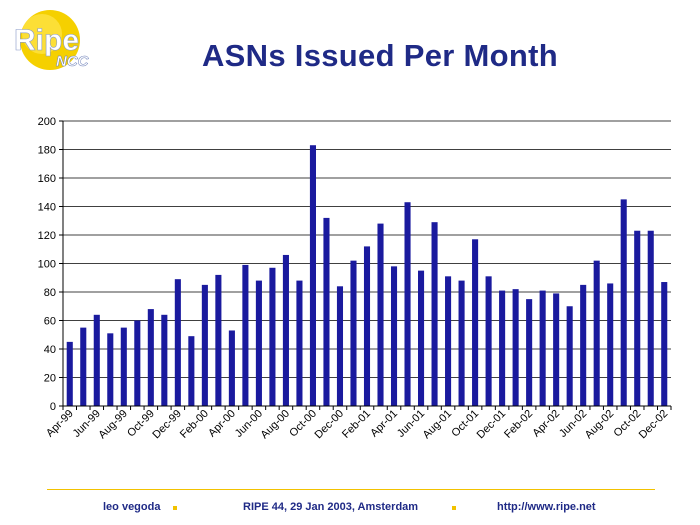 The width and height of the screenshot is (700, 525). I want to click on y-tick-label: 40, so click(50, 350).